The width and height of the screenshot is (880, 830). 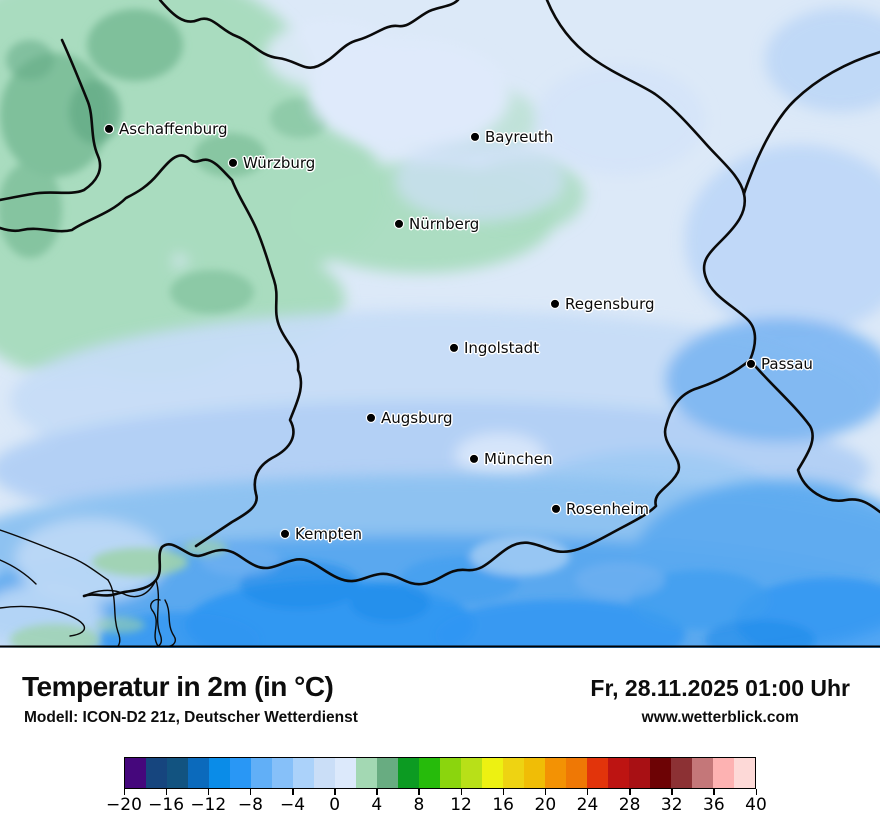 What do you see at coordinates (293, 805) in the screenshot?
I see `legend-tick-label: −4` at bounding box center [293, 805].